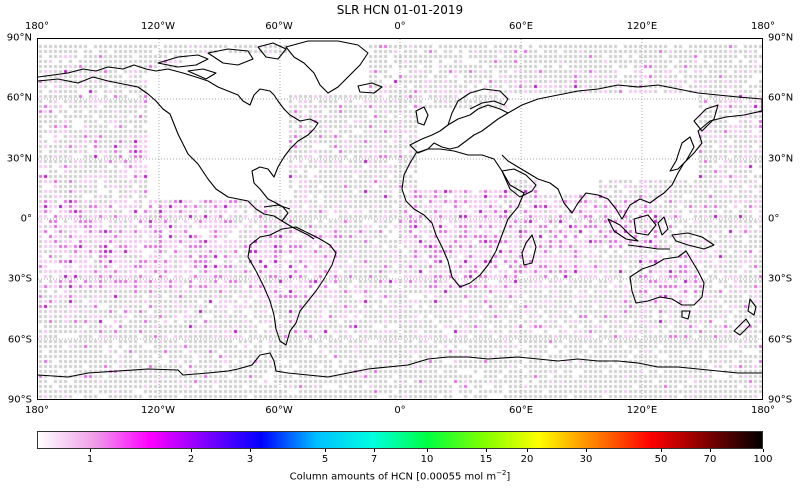 This screenshot has width=800, height=488. Describe the element at coordinates (586, 459) in the screenshot. I see `colorbar-tick-label: 30` at that location.